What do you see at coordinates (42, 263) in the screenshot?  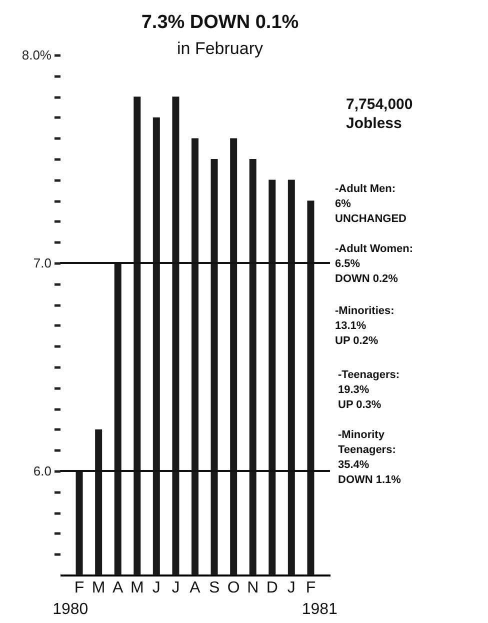 I see `y-tick-label: 7.0` at bounding box center [42, 263].